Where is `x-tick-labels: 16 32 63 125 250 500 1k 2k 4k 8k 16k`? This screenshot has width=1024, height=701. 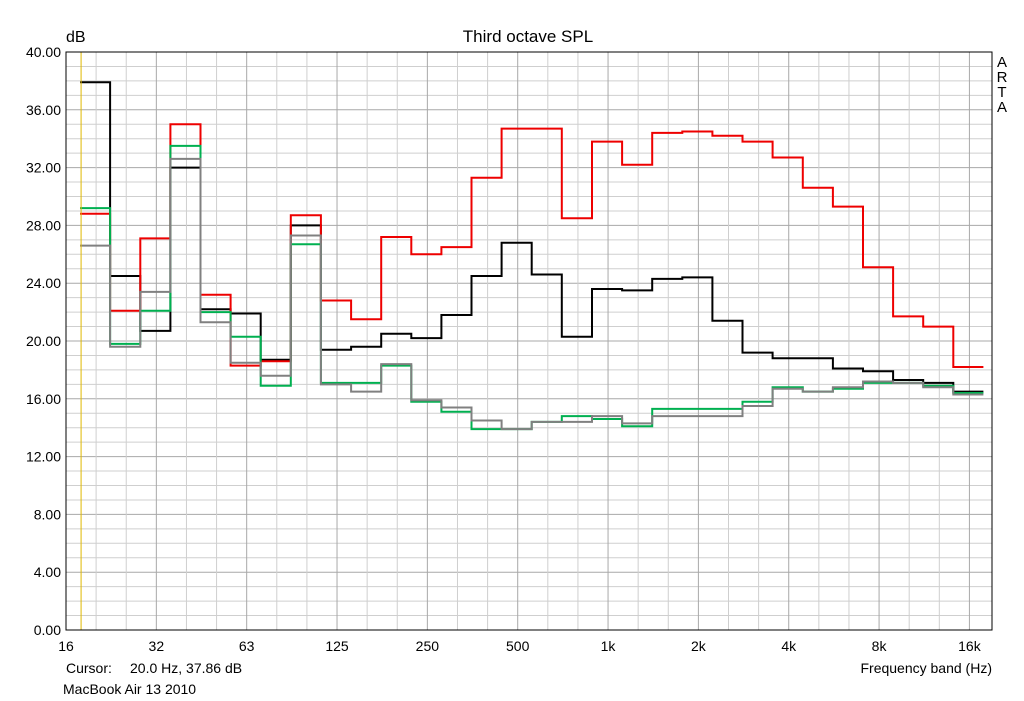 x-tick-labels: 16 32 63 125 250 500 1k 2k 4k 8k 16k is located at coordinates (519, 646).